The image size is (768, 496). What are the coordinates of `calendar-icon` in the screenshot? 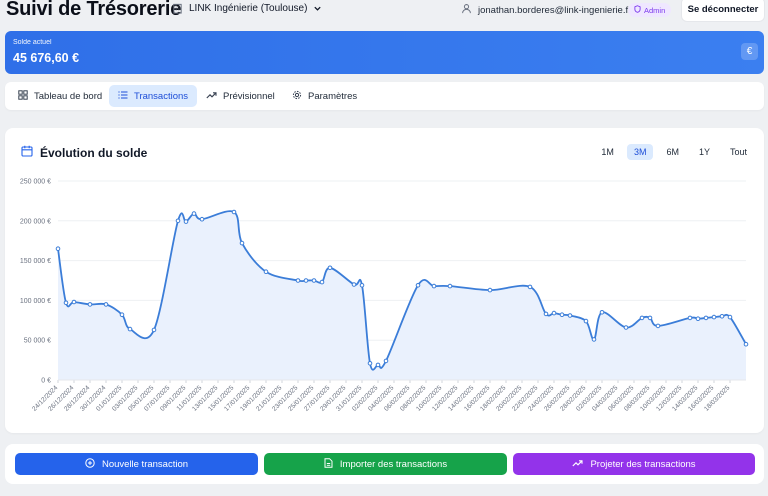 It's located at (27, 152).